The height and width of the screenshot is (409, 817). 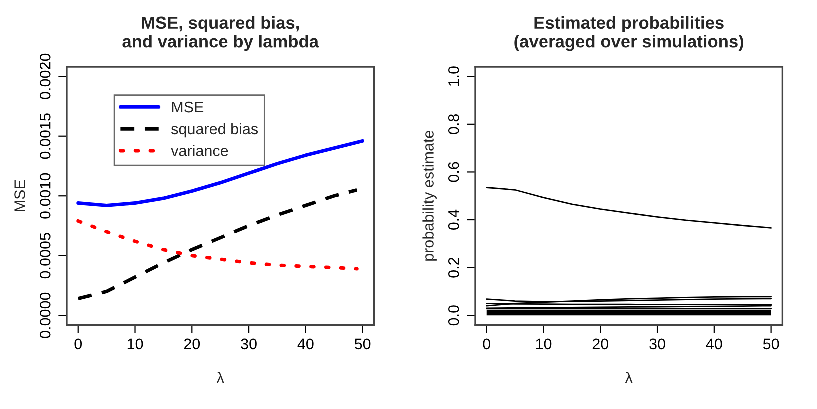 I want to click on legend-label: squared bias, so click(x=215, y=130).